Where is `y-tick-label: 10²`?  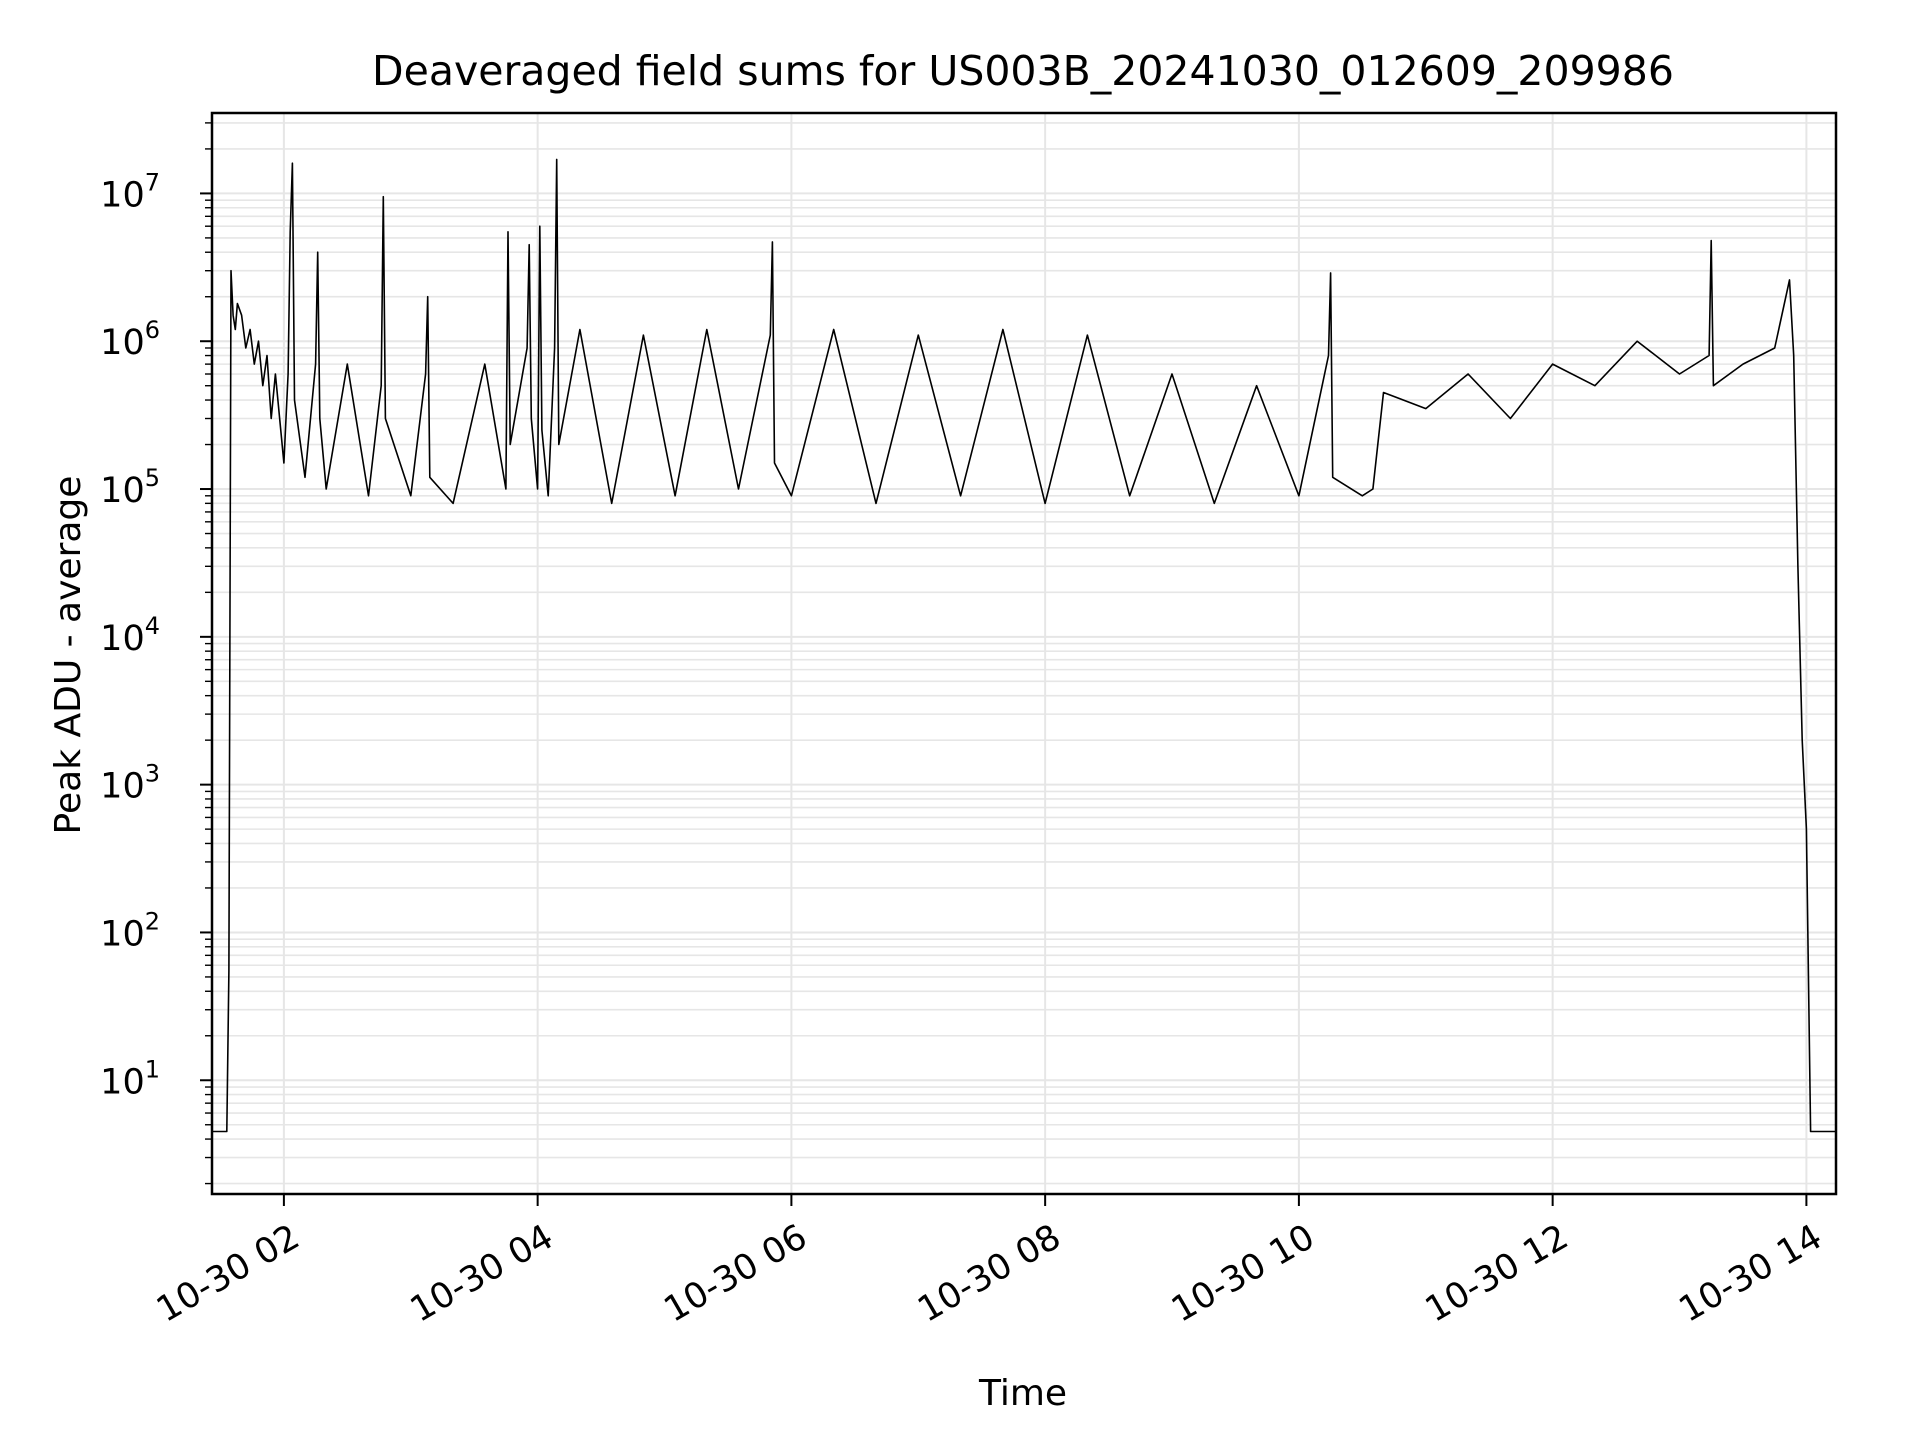 y-tick-label: 10² is located at coordinates (130, 930).